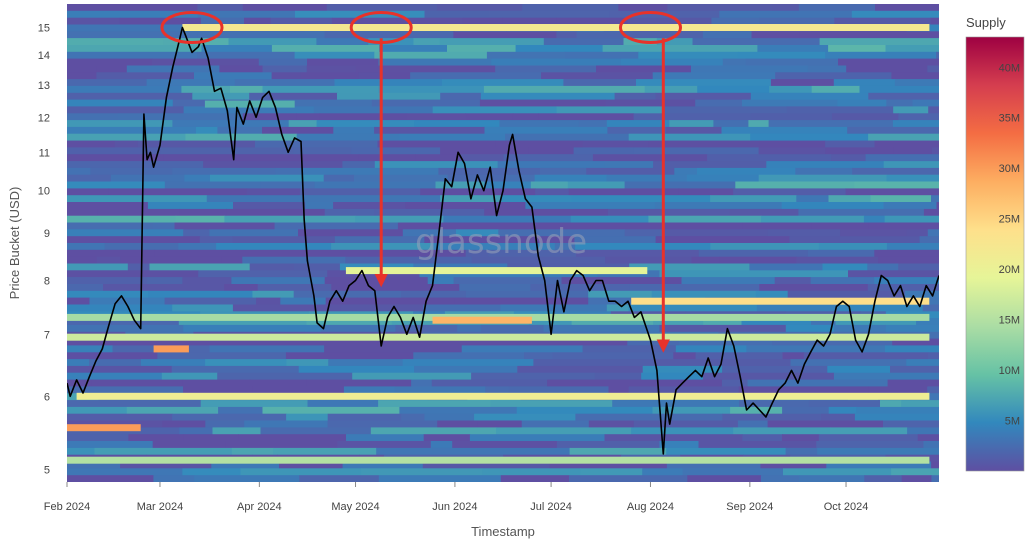 This screenshot has height=543, width=1030. Describe the element at coordinates (160, 507) in the screenshot. I see `x-tick-label: Mar 2024` at that location.